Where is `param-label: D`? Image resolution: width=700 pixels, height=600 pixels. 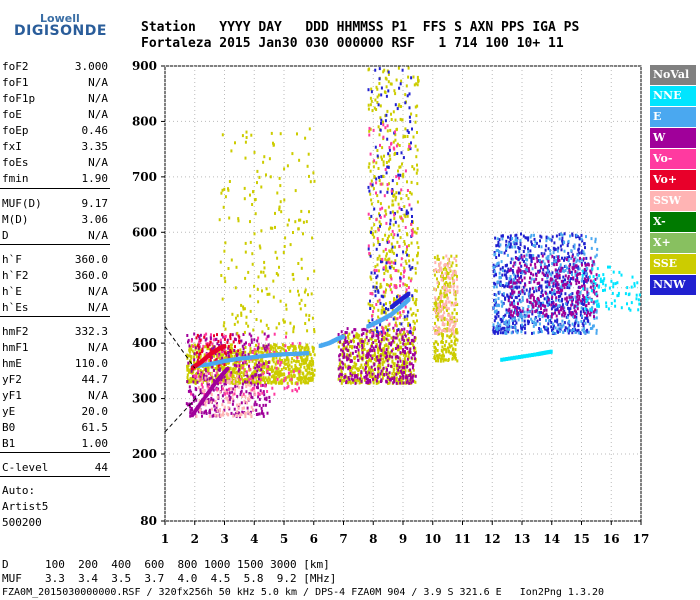 param-label: D is located at coordinates (5, 235).